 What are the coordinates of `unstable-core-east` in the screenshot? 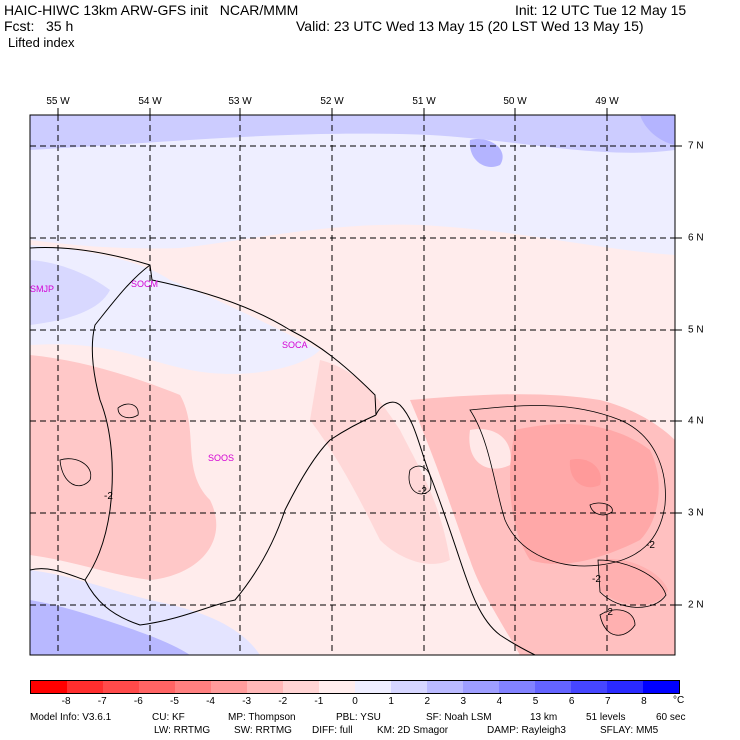 It's located at (584, 494).